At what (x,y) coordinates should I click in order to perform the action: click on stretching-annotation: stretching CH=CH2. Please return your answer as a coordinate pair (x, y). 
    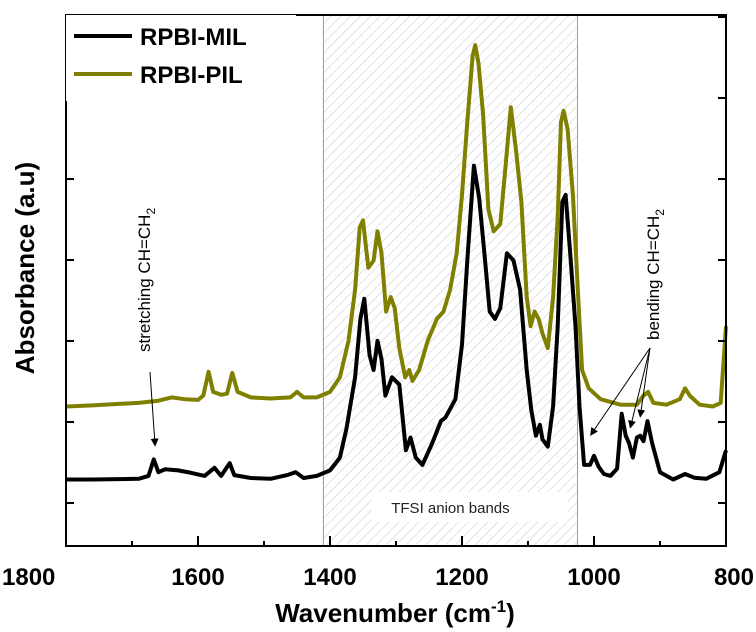
    Looking at the image, I should click on (146, 280).